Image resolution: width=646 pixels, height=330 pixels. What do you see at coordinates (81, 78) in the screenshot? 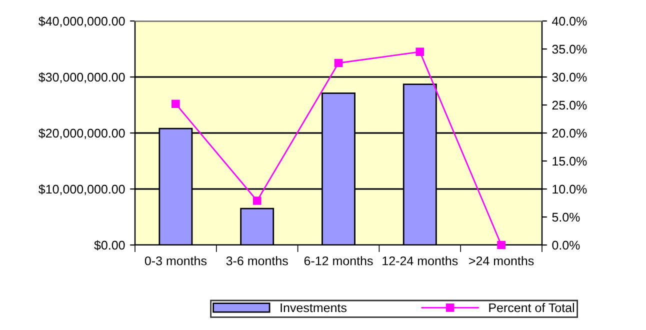
I see `y-tick-label: $30,000,000.00` at bounding box center [81, 78].